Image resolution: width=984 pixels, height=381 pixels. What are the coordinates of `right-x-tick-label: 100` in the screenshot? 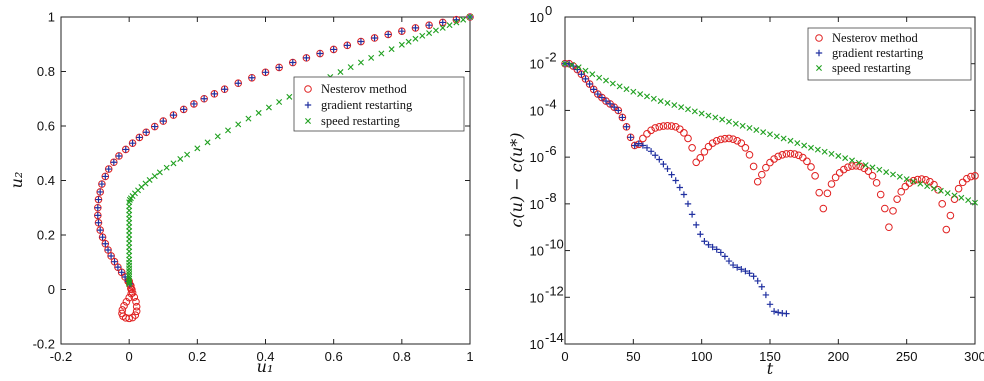 It's located at (702, 356).